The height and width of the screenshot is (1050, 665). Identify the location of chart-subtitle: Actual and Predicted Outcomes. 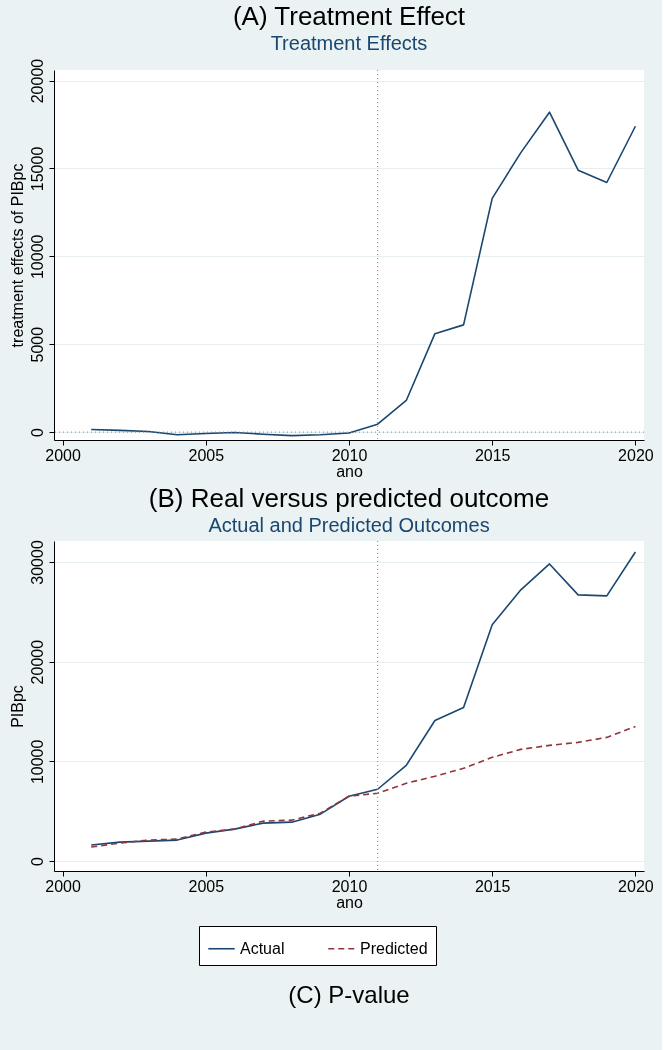
(349, 524).